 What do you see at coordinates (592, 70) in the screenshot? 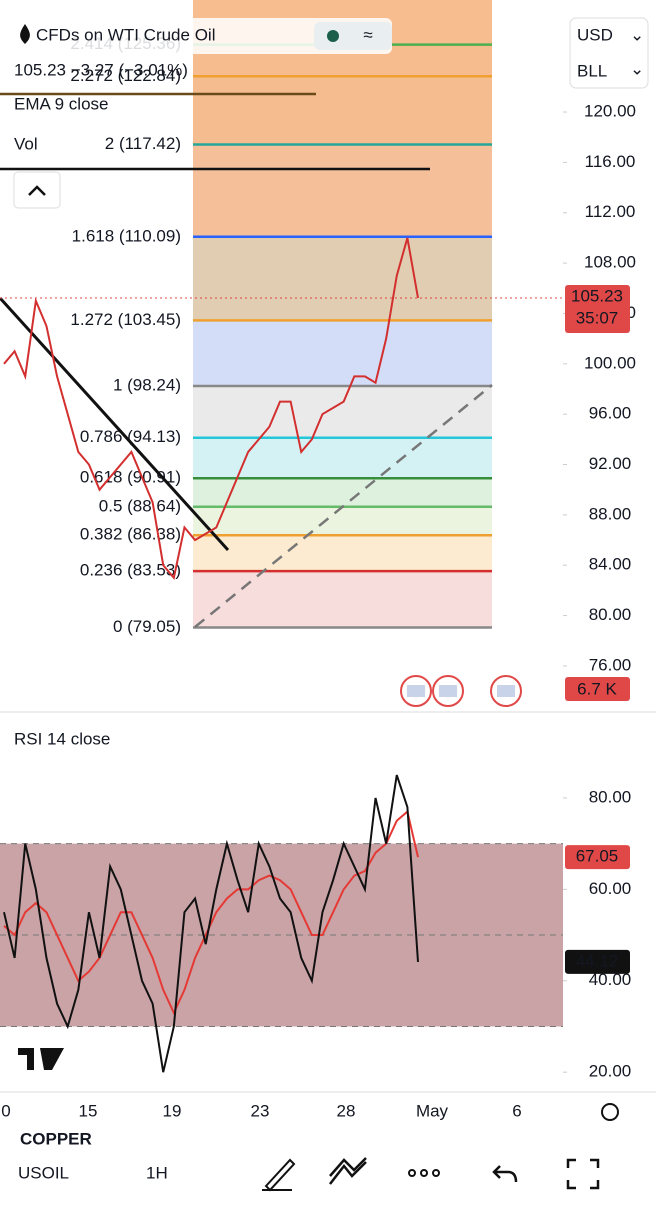
I see `unit: BLL` at bounding box center [592, 70].